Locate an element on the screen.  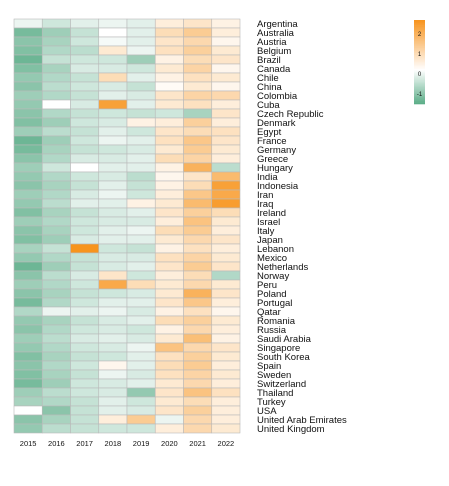
y-tick-label: Ireland is located at coordinates (271, 213).